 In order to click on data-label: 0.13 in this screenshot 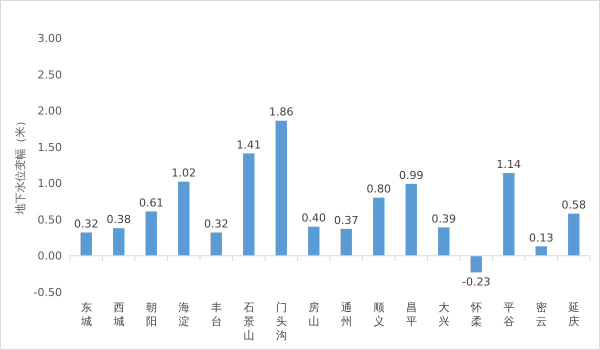, I will do `click(541, 237)`.